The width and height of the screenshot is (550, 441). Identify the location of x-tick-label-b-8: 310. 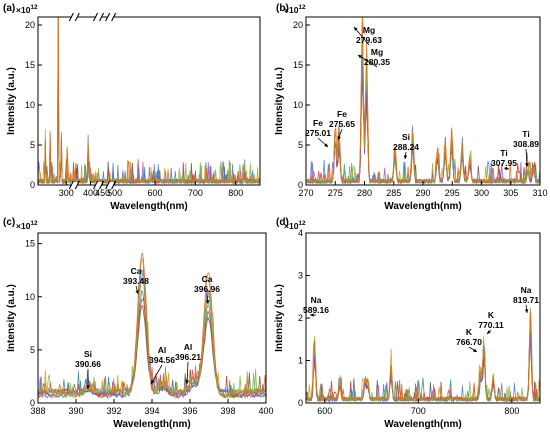
(539, 193).